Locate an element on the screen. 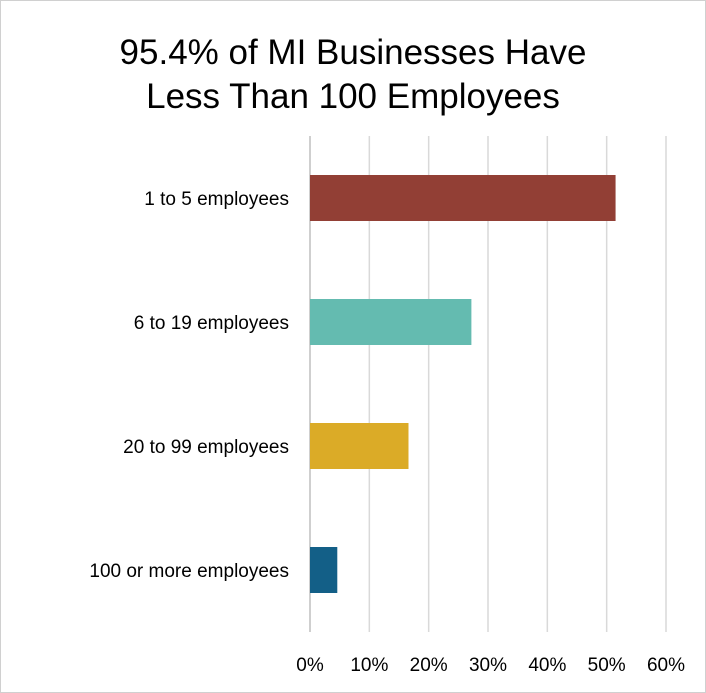 This screenshot has width=706, height=693. x-tick-label: 10% is located at coordinates (369, 665).